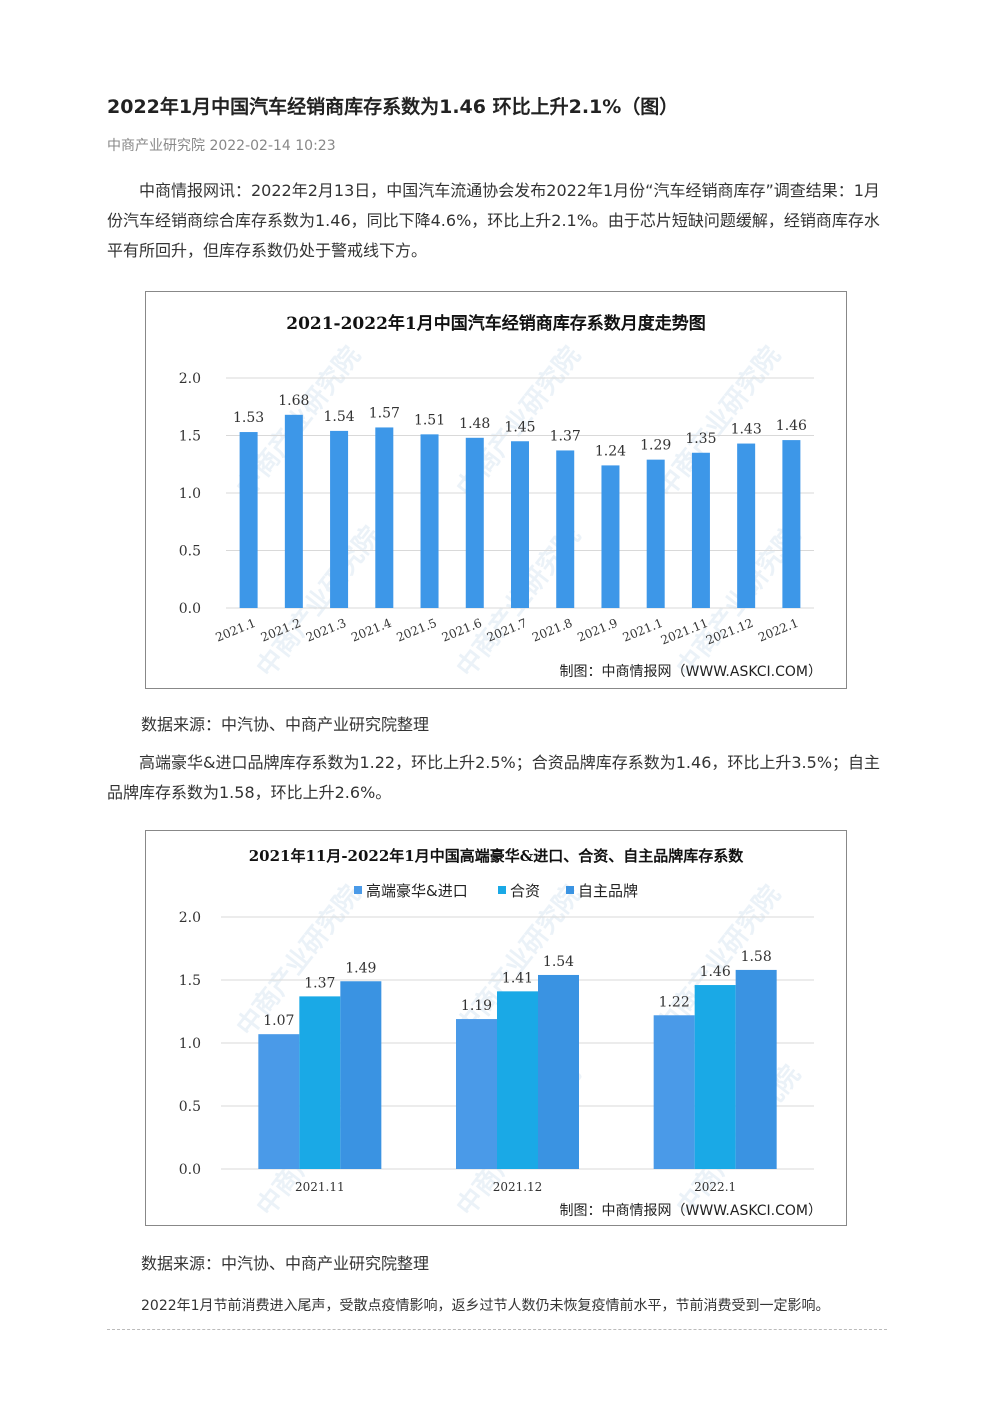  What do you see at coordinates (371, 630) in the screenshot?
I see `x-tick-label: 2021.4` at bounding box center [371, 630].